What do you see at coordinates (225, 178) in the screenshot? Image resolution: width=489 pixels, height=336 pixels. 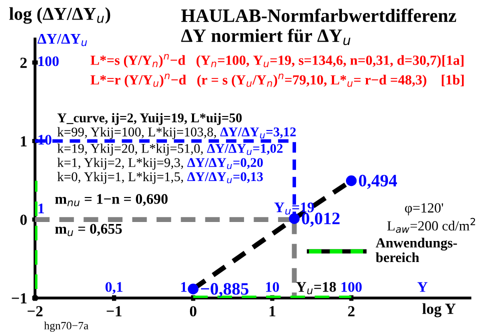 I see `annotation: ΔY/ΔY$_{u}$=0,13` at bounding box center [225, 178].